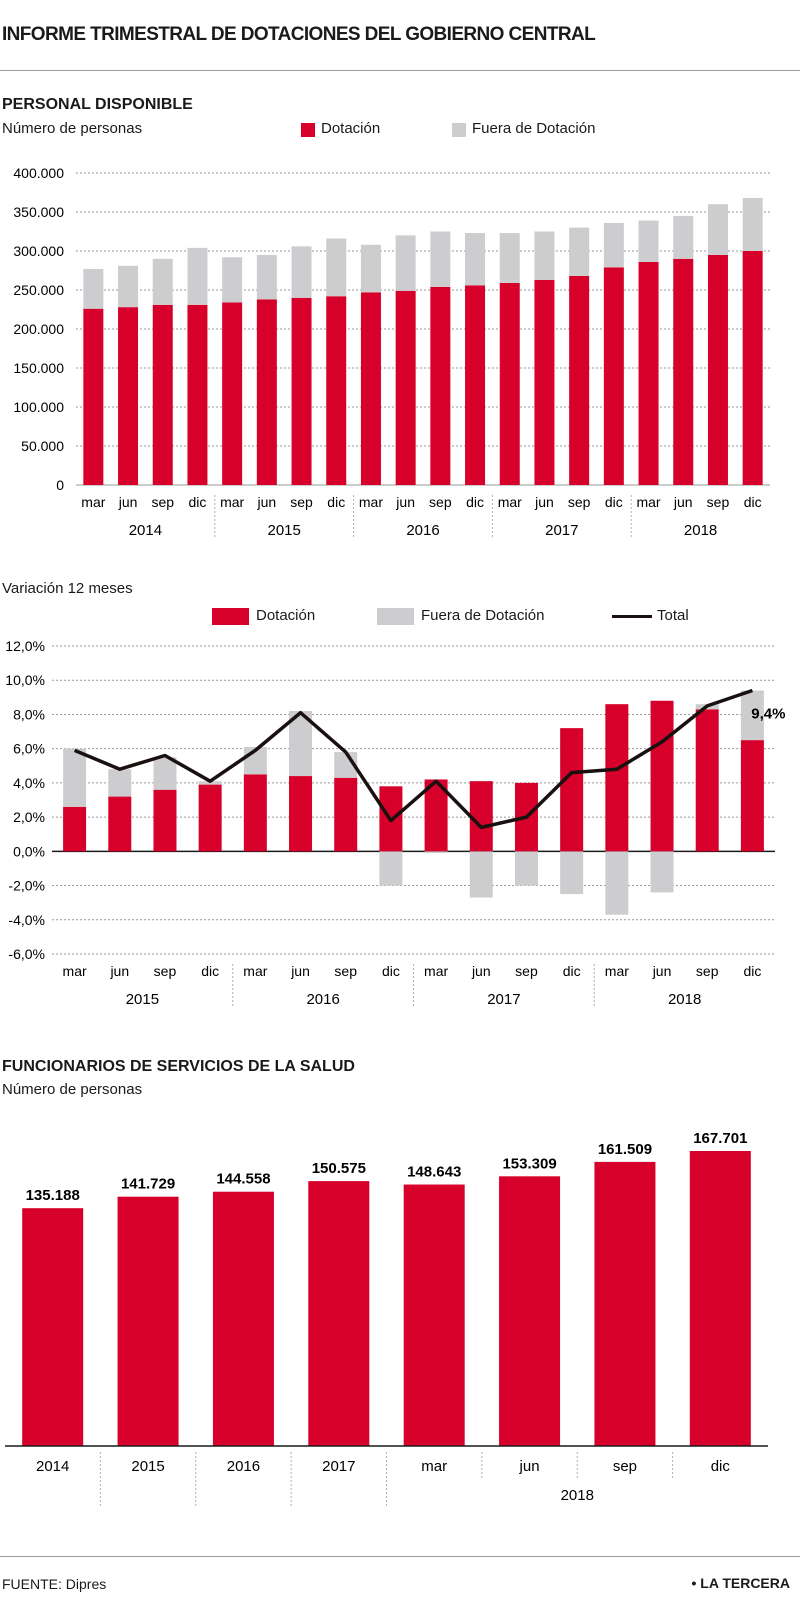  Describe the element at coordinates (42, 446) in the screenshot. I see `y-tick-label: 50.000` at that location.